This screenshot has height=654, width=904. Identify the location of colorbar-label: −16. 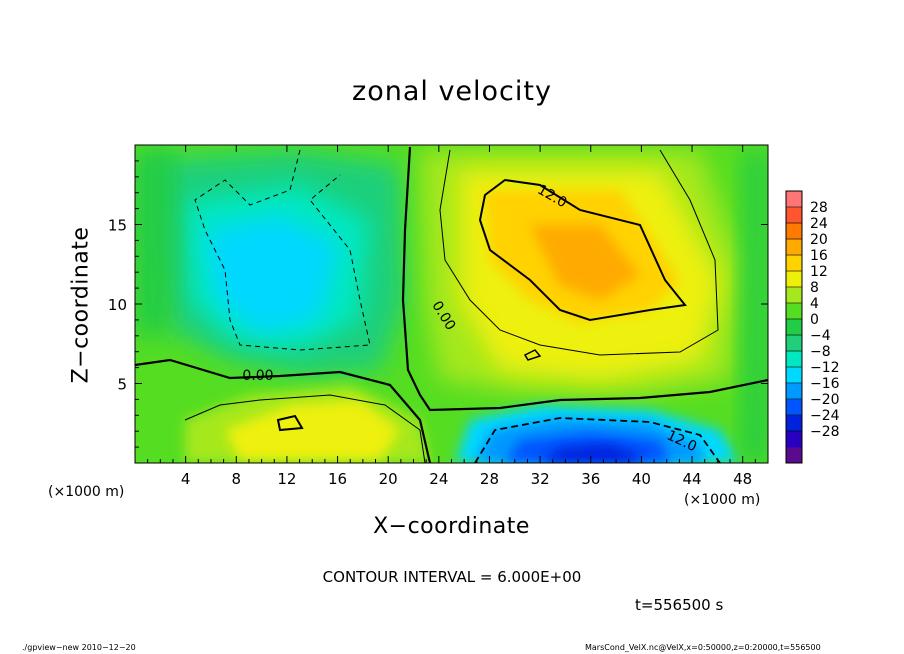
(825, 384).